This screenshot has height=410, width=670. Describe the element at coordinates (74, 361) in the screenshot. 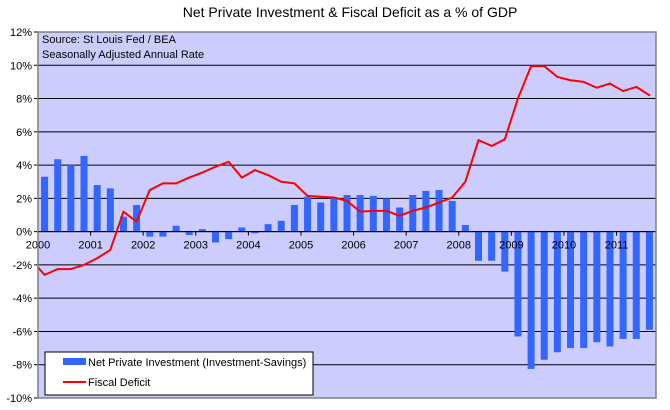

I see `legend-bar-swatch` at that location.